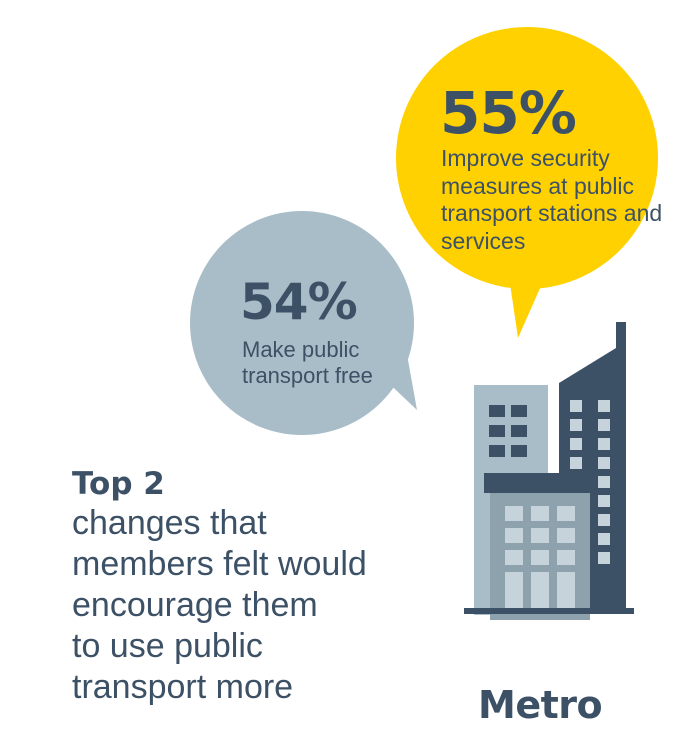 The image size is (676, 748). I want to click on stat-percent-55: 55%, so click(508, 113).